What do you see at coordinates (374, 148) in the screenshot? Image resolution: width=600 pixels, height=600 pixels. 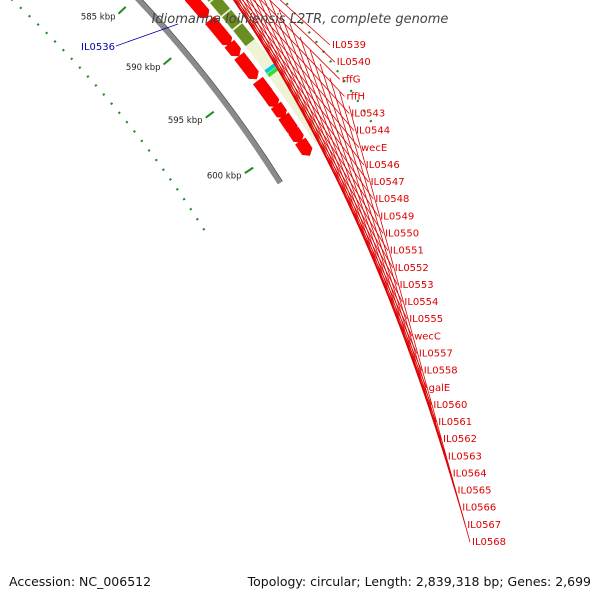 I see `gene-label: wecE` at bounding box center [374, 148].